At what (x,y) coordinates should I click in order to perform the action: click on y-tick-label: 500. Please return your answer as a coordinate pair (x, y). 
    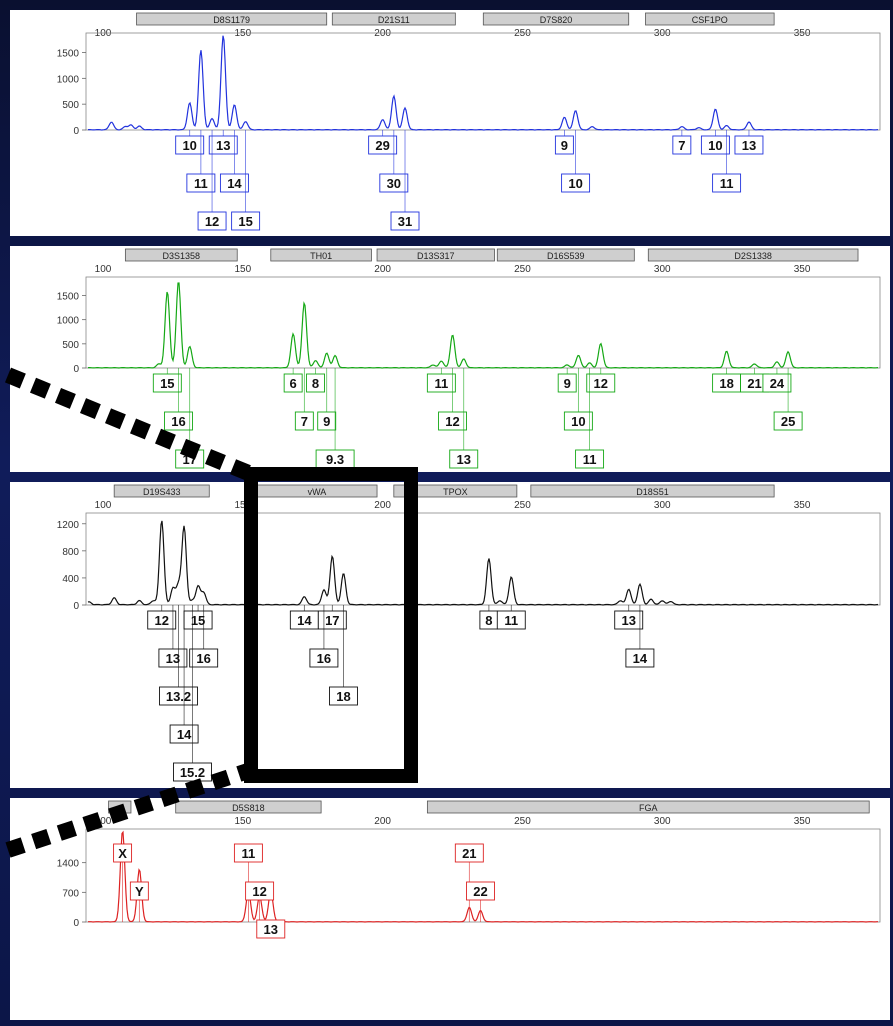
    Looking at the image, I should click on (70, 105).